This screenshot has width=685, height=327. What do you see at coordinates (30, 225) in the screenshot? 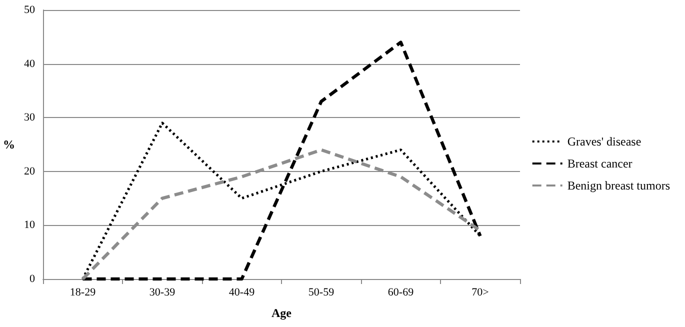
I see `y-tick-label: 10` at bounding box center [30, 225].